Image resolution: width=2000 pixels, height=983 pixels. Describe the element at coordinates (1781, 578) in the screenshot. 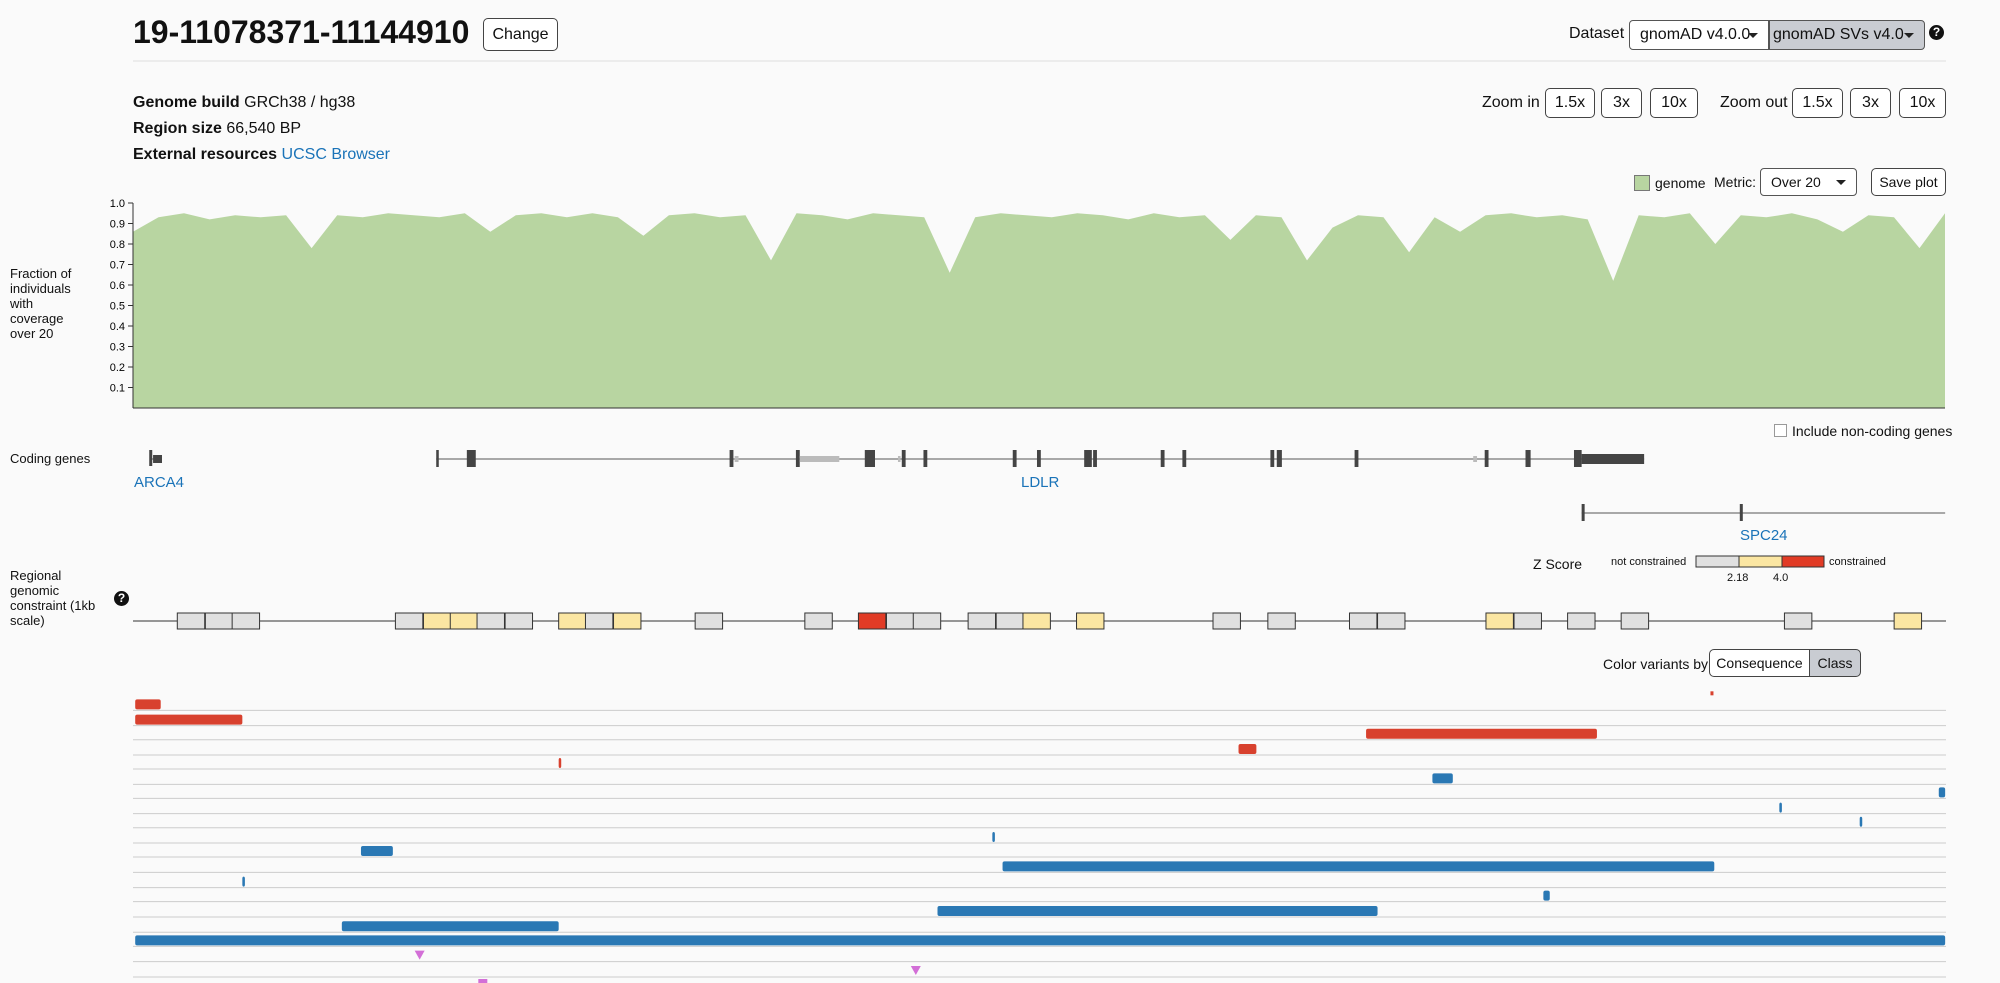

I see `zscore-threshold: 4.0` at that location.